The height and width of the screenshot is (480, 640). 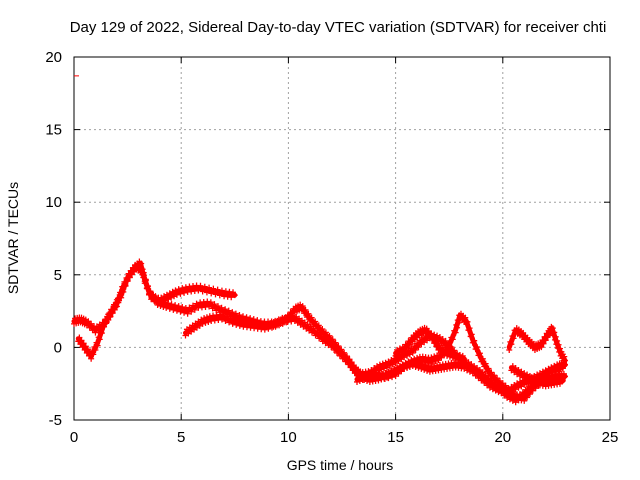 I want to click on x-tick-label: 15, so click(x=395, y=437).